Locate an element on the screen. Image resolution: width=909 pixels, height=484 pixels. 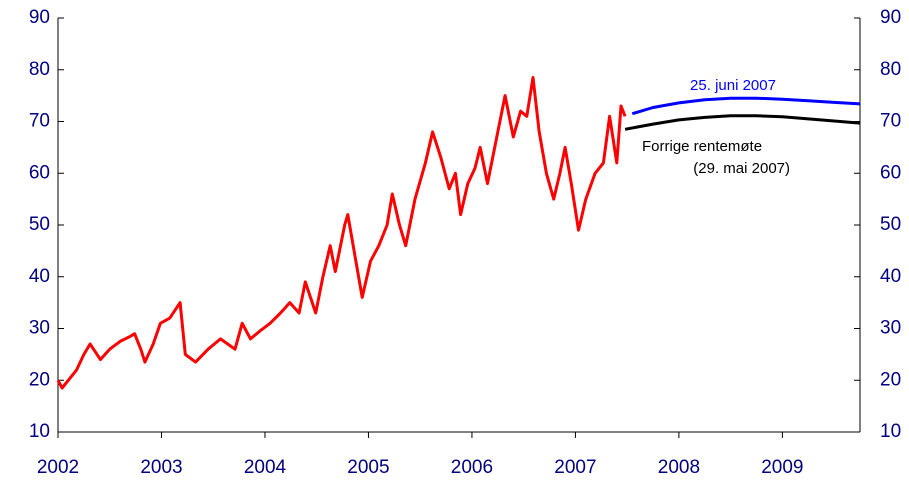
y2-tick-label: 30 is located at coordinates (890, 328).